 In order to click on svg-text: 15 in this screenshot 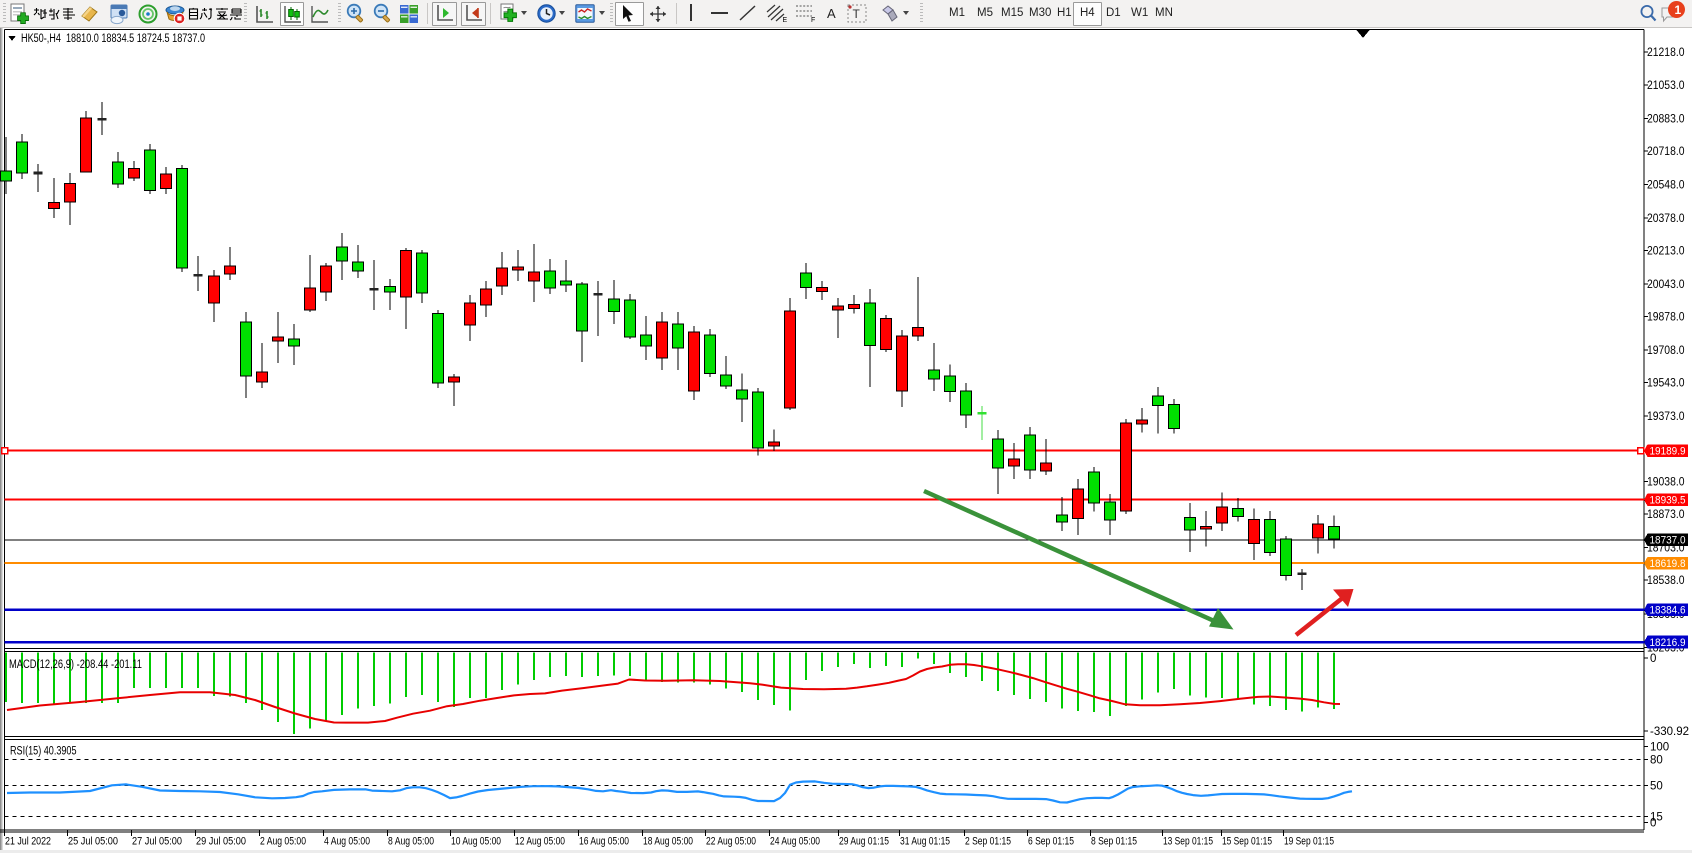, I will do `click(1656, 818)`.